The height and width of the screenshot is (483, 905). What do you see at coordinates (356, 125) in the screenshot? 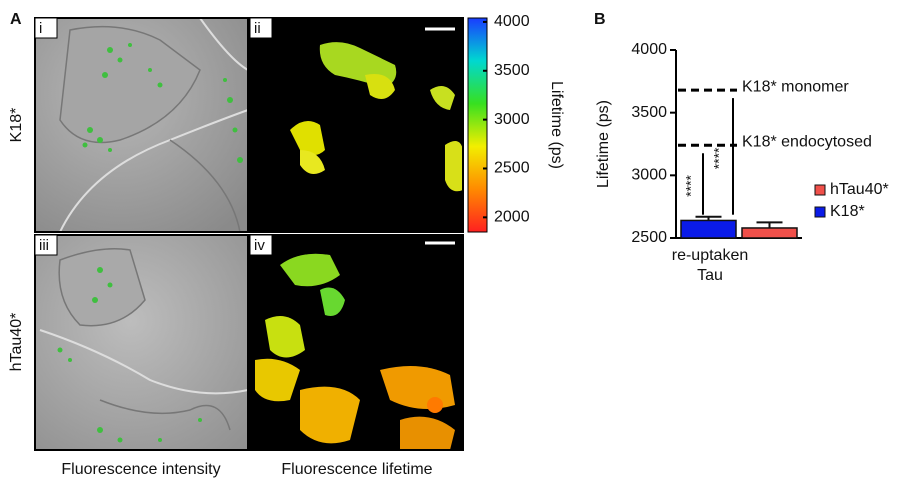
I see `lifetime-image-ii` at bounding box center [356, 125].